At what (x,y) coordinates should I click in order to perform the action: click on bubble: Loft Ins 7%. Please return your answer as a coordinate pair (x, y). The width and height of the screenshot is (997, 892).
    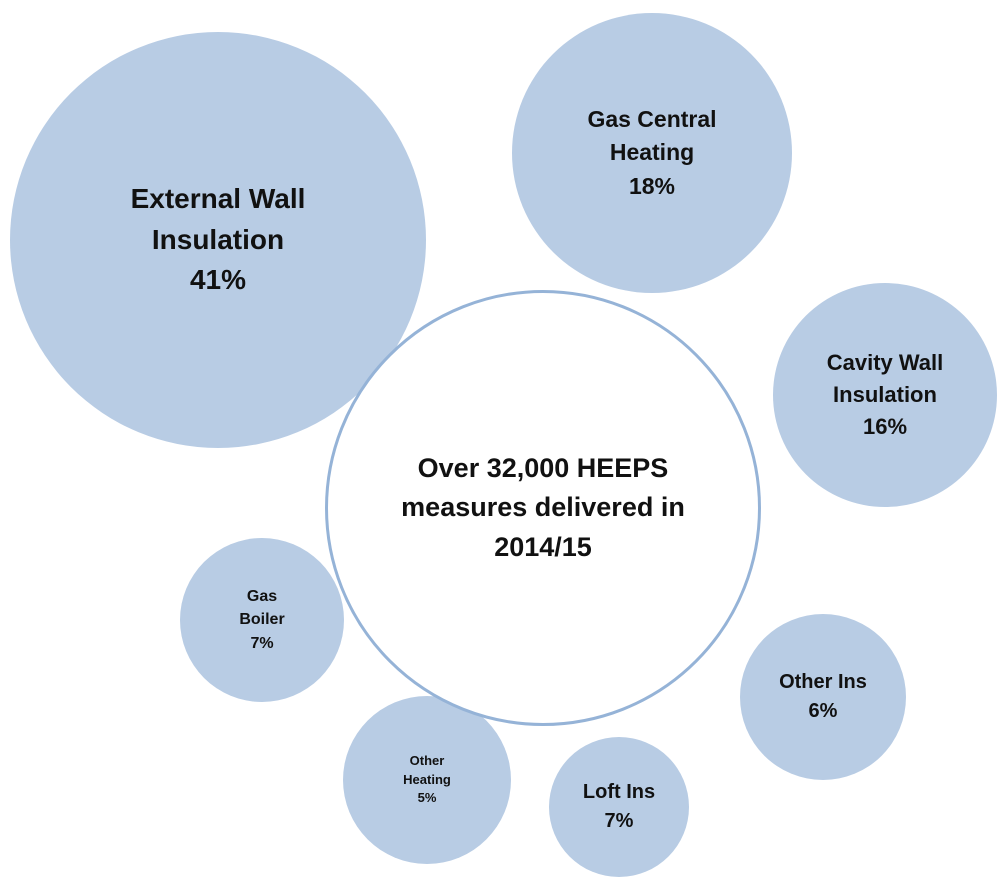
    Looking at the image, I should click on (619, 807).